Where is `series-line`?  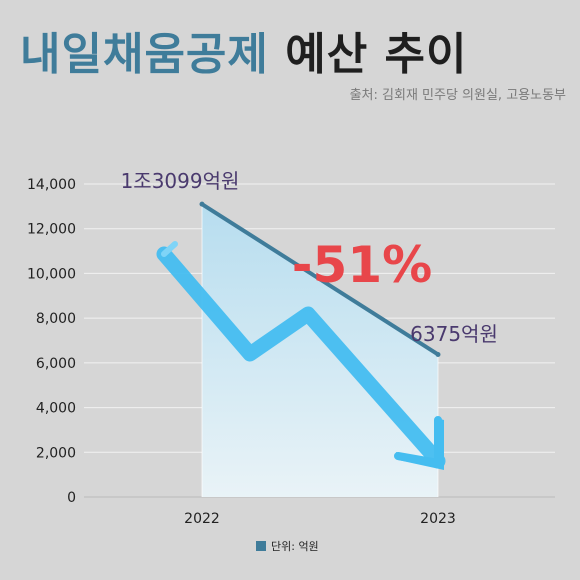 series-line is located at coordinates (320, 279).